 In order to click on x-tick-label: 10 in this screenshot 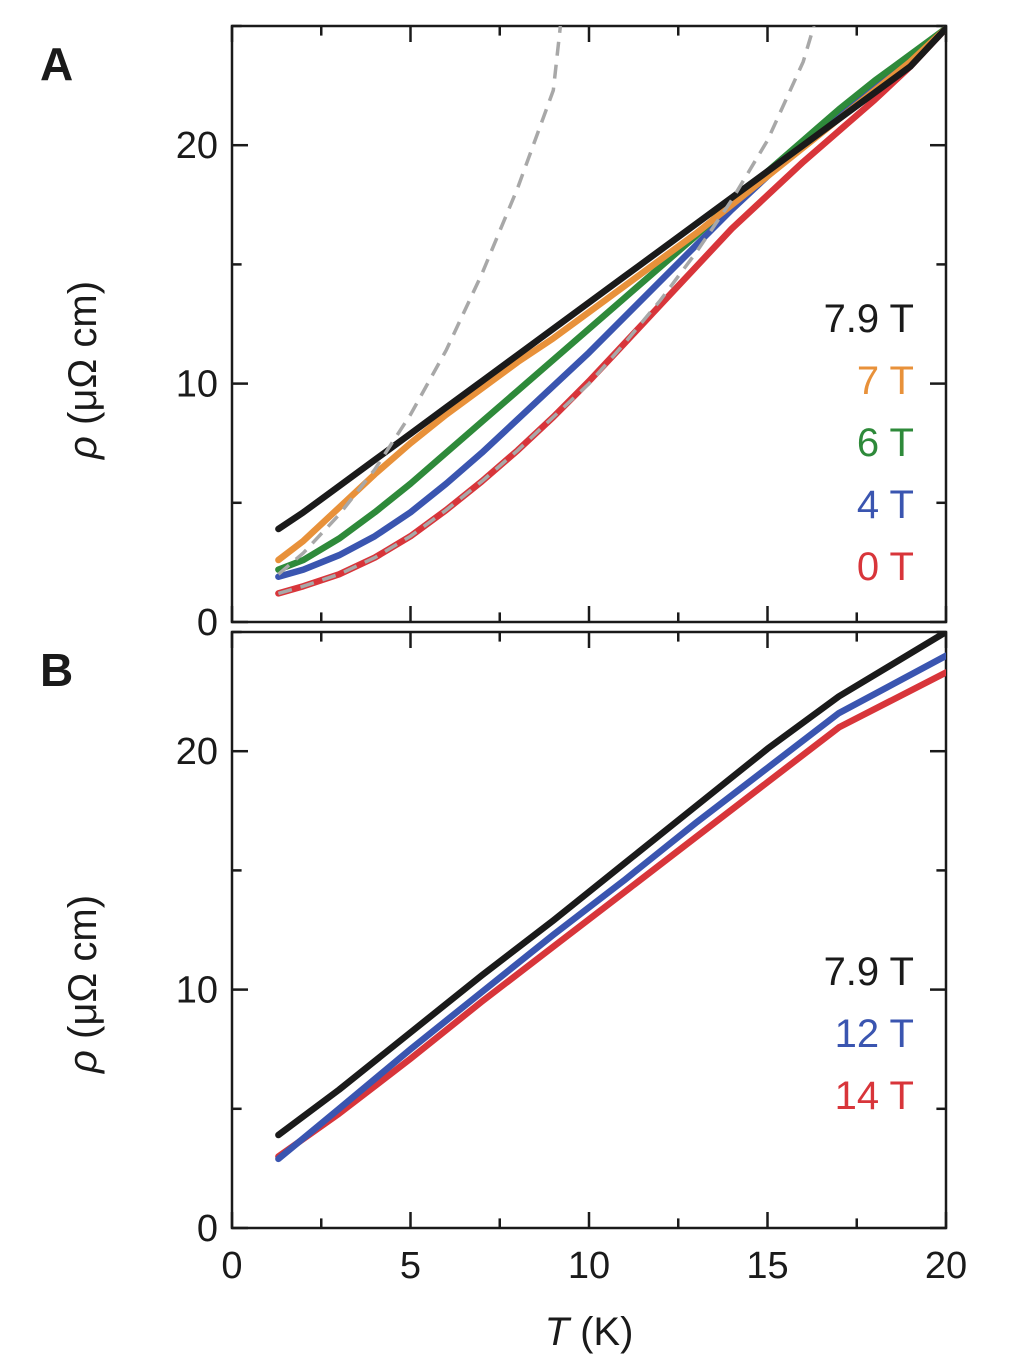, I will do `click(589, 1266)`.